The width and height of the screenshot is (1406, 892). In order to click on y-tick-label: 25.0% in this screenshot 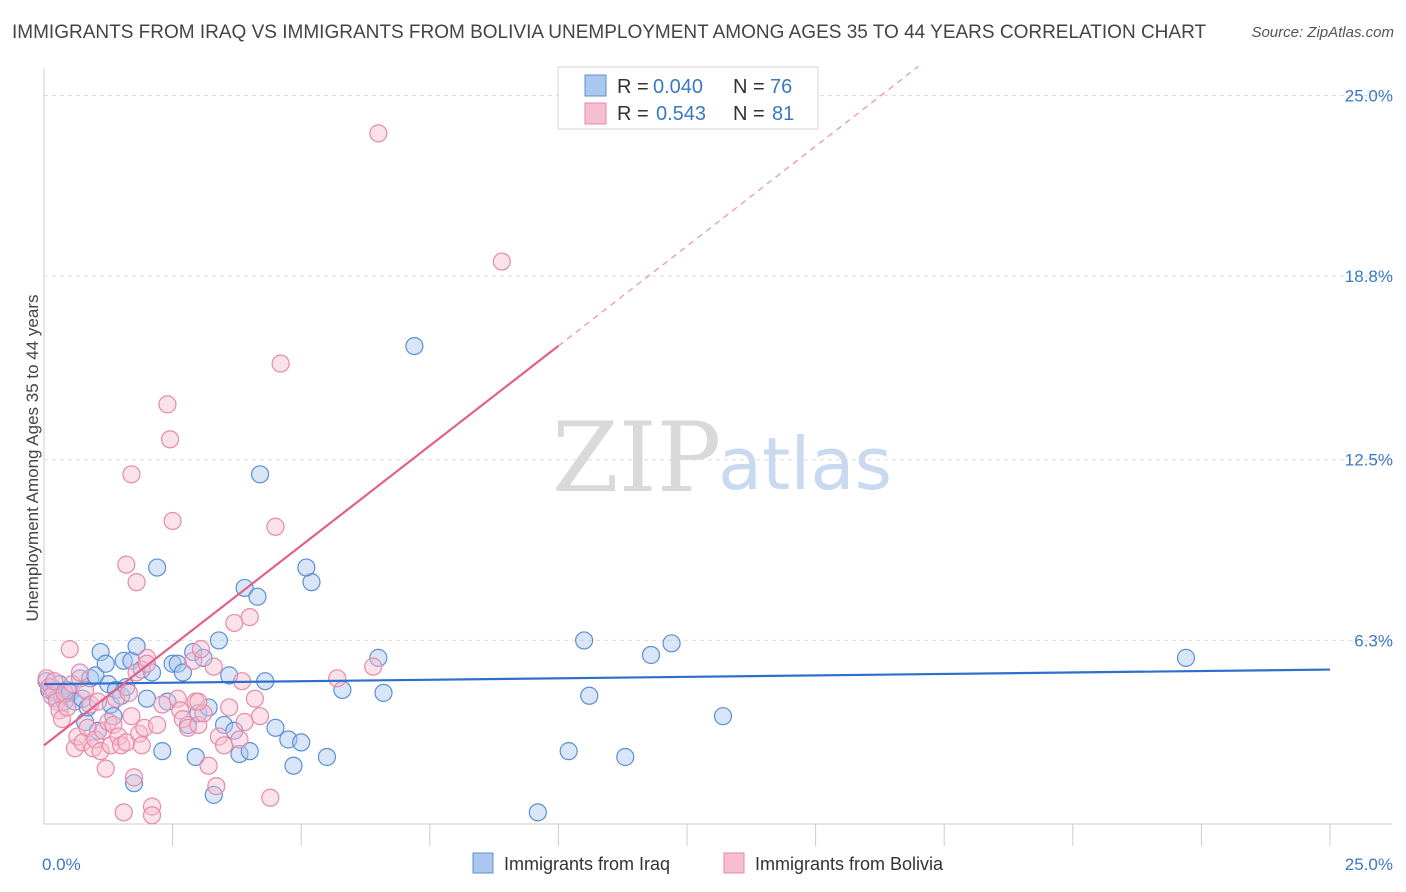, I will do `click(1369, 95)`.